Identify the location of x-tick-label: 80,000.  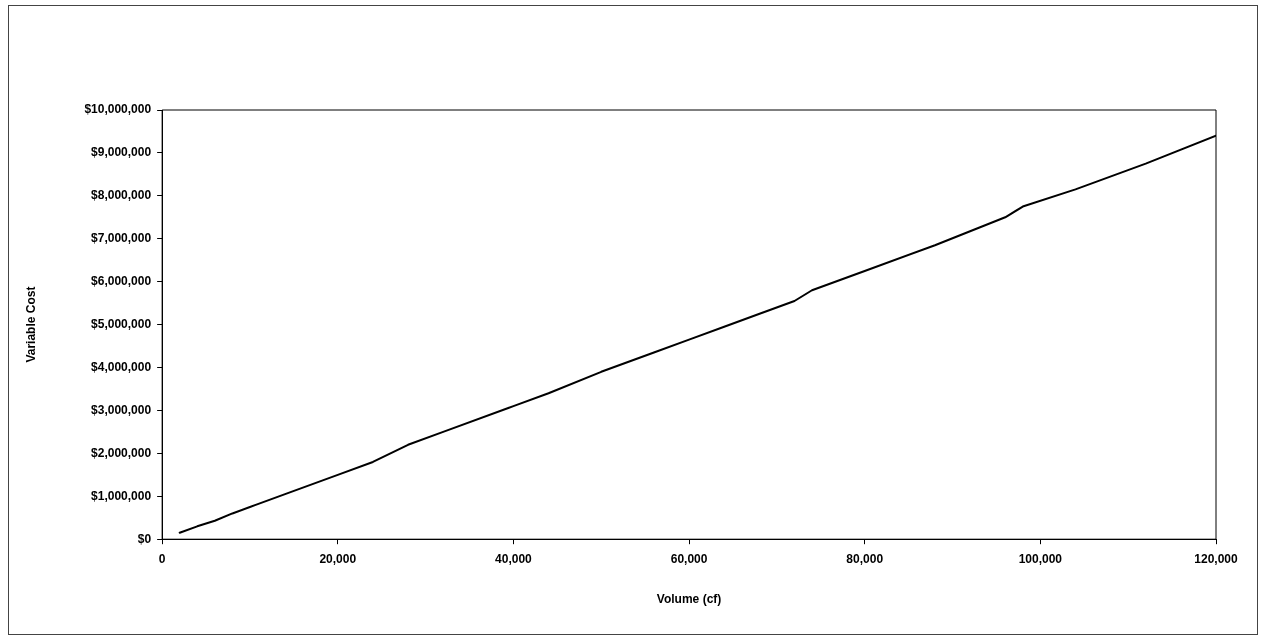
(865, 558).